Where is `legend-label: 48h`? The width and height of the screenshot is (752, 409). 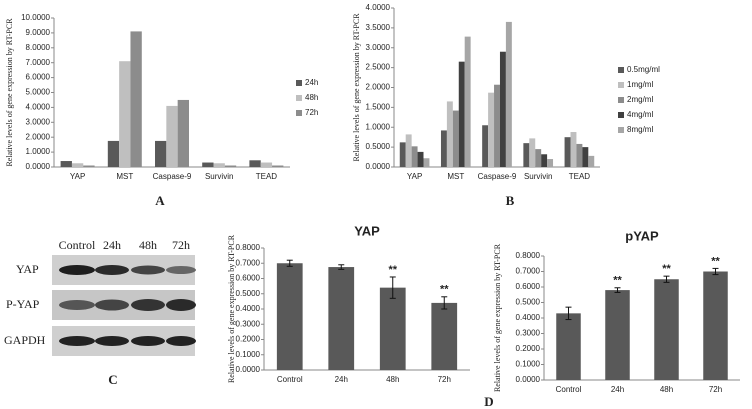 legend-label: 48h is located at coordinates (311, 97).